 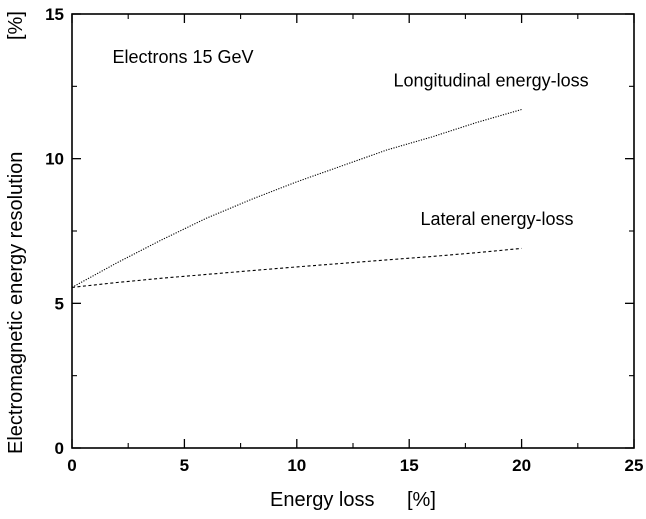 What do you see at coordinates (71, 465) in the screenshot?
I see `x-tick-label: 0` at bounding box center [71, 465].